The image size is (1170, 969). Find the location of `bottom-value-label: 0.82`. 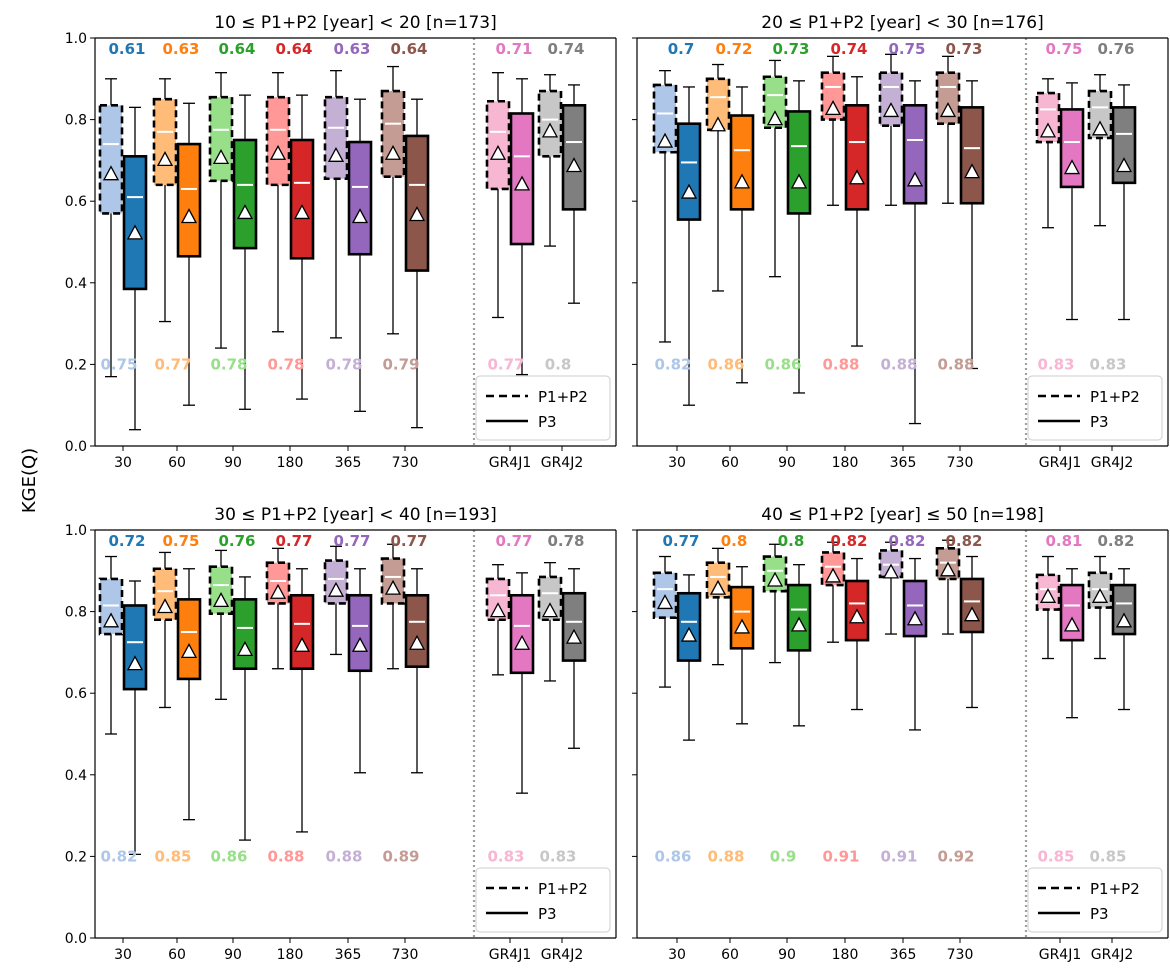

bottom-value-label: 0.82 is located at coordinates (118, 856).